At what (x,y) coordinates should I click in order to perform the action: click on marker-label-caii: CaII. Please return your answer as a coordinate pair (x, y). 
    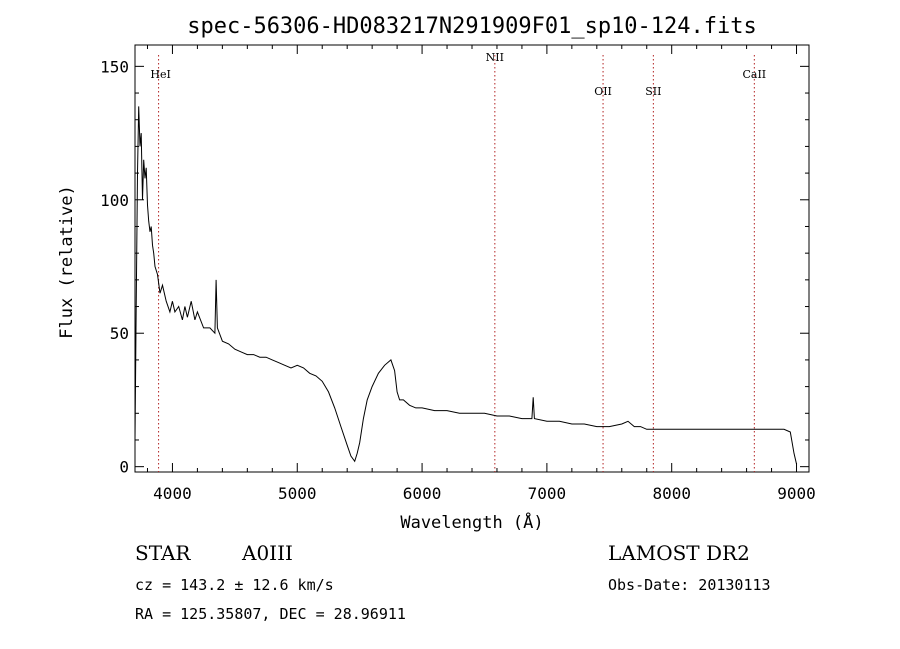
    Looking at the image, I should click on (754, 74).